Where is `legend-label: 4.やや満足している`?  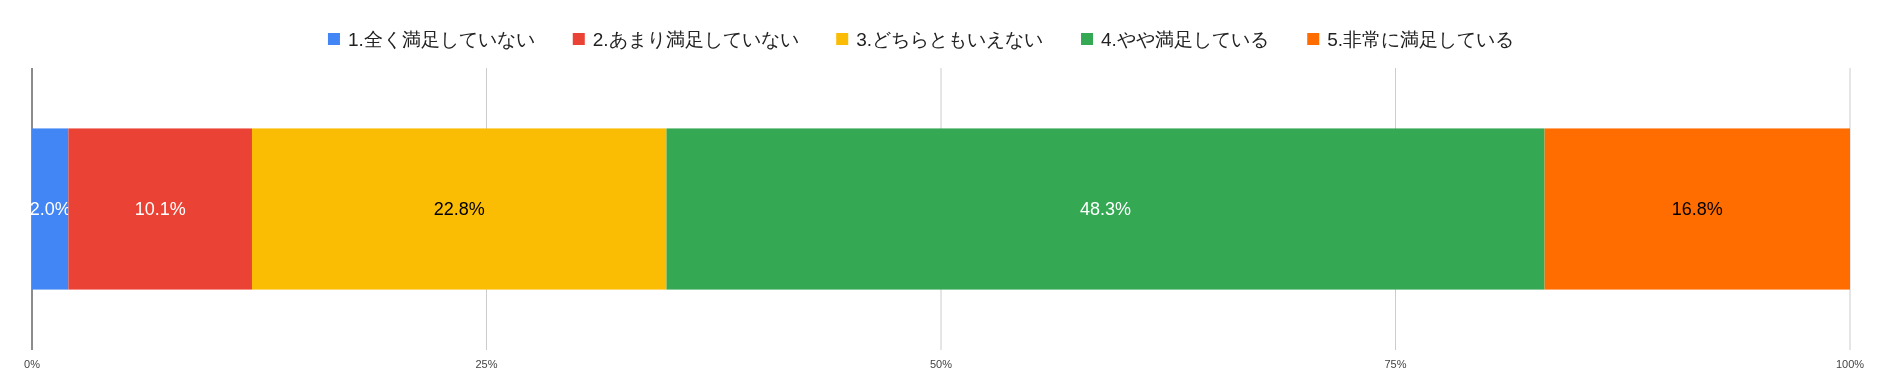
legend-label: 4.やや満足している is located at coordinates (1185, 39).